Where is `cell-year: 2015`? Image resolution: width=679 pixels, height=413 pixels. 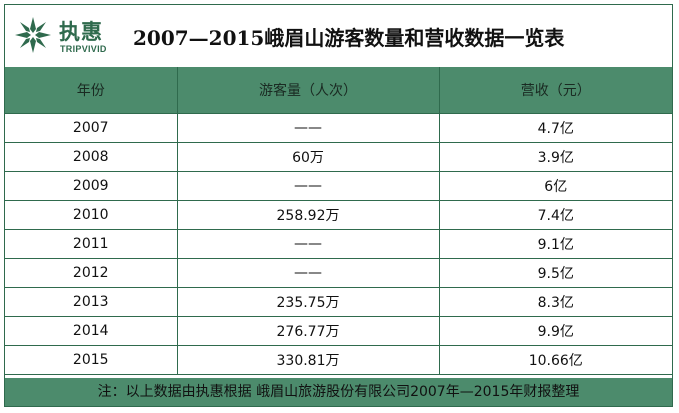 cell-year: 2015 is located at coordinates (91, 360).